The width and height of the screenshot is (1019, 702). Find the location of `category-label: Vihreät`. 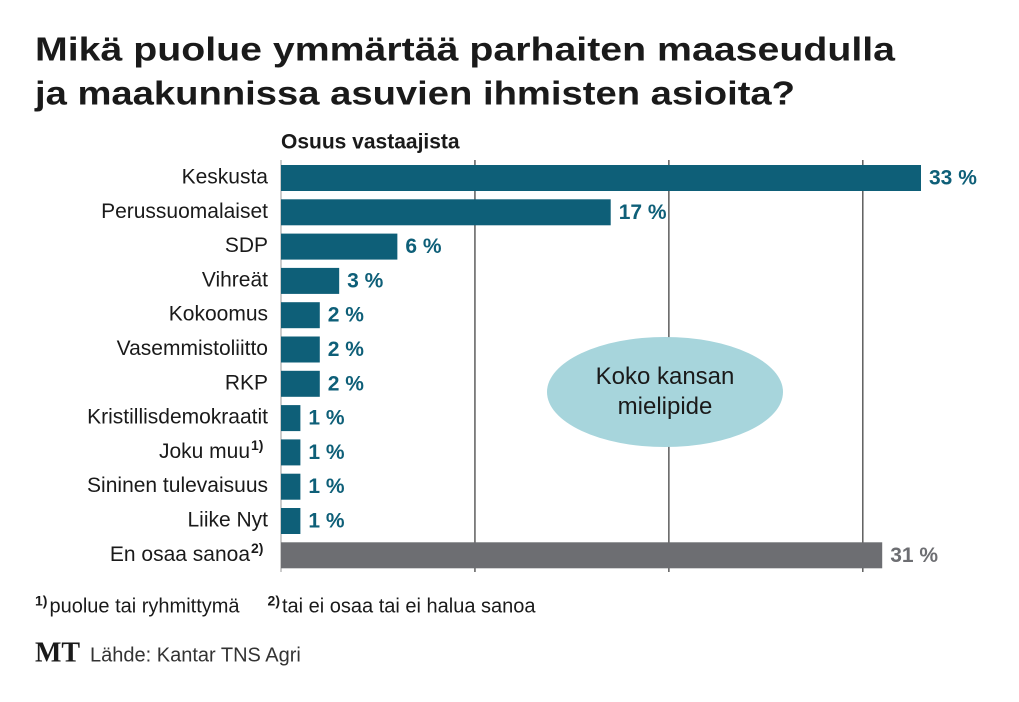

category-label: Vihreät is located at coordinates (235, 279).